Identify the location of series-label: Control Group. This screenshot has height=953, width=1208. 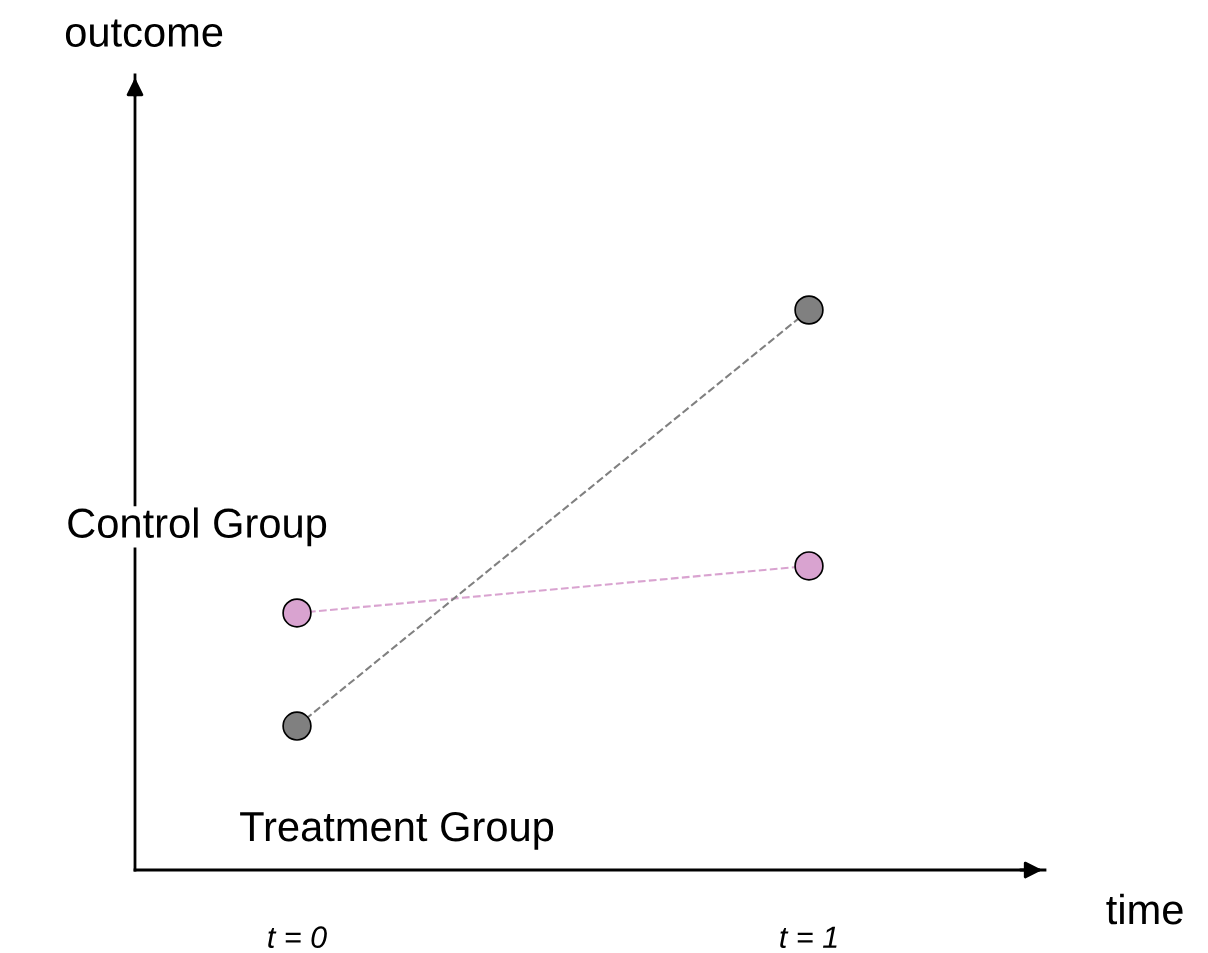
(197, 527).